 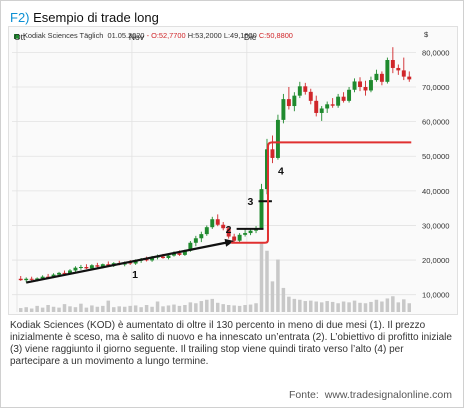 I want to click on annotation-label-1: 1, so click(x=135, y=275).